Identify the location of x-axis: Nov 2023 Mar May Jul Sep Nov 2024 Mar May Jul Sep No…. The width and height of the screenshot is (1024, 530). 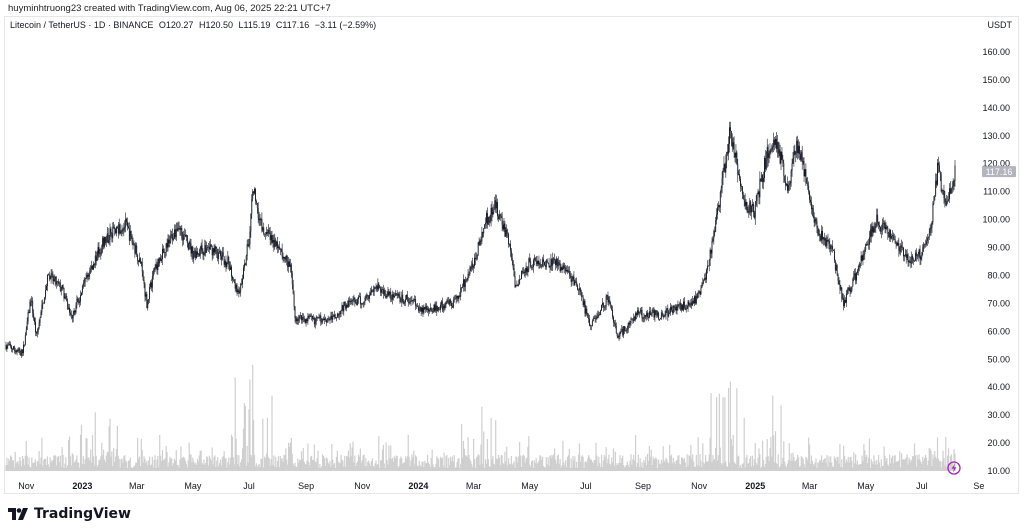
(501, 486).